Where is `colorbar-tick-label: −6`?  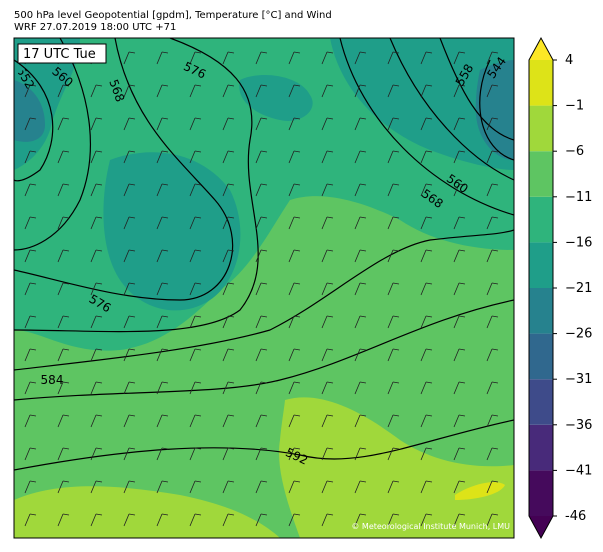
colorbar-tick-label: −6 is located at coordinates (574, 151).